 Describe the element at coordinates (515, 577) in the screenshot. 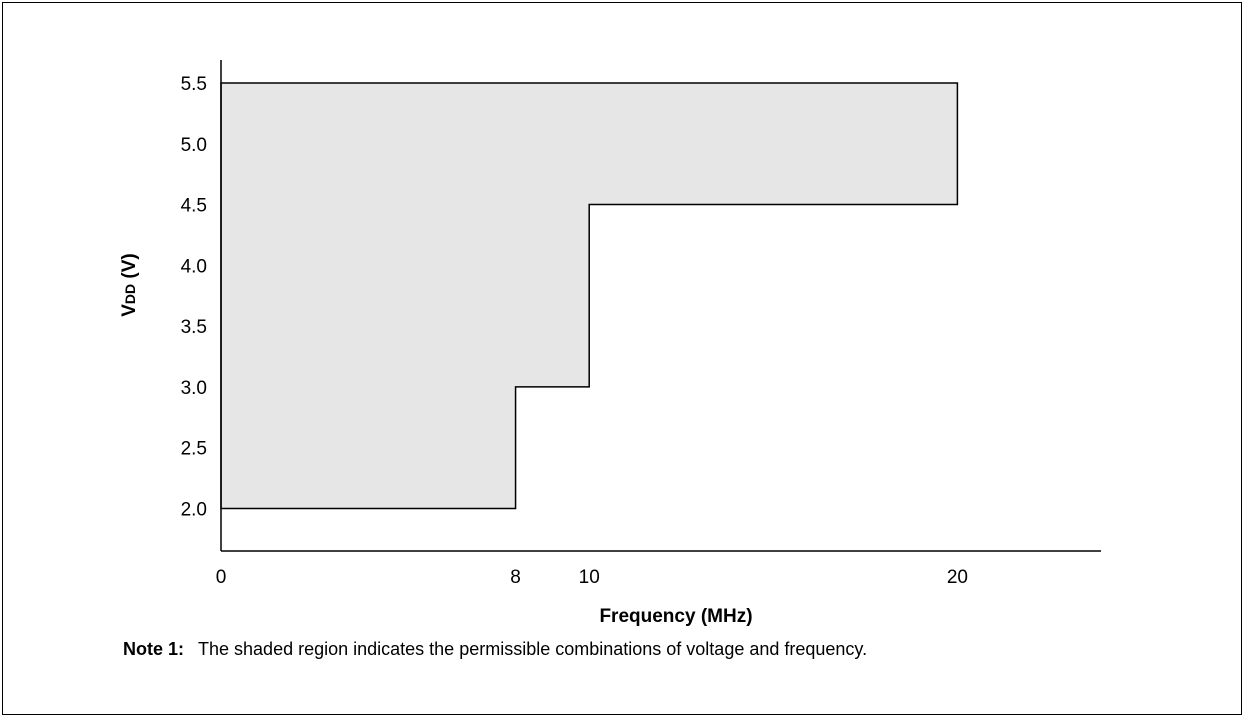

I see `x-tick-label: 8` at that location.